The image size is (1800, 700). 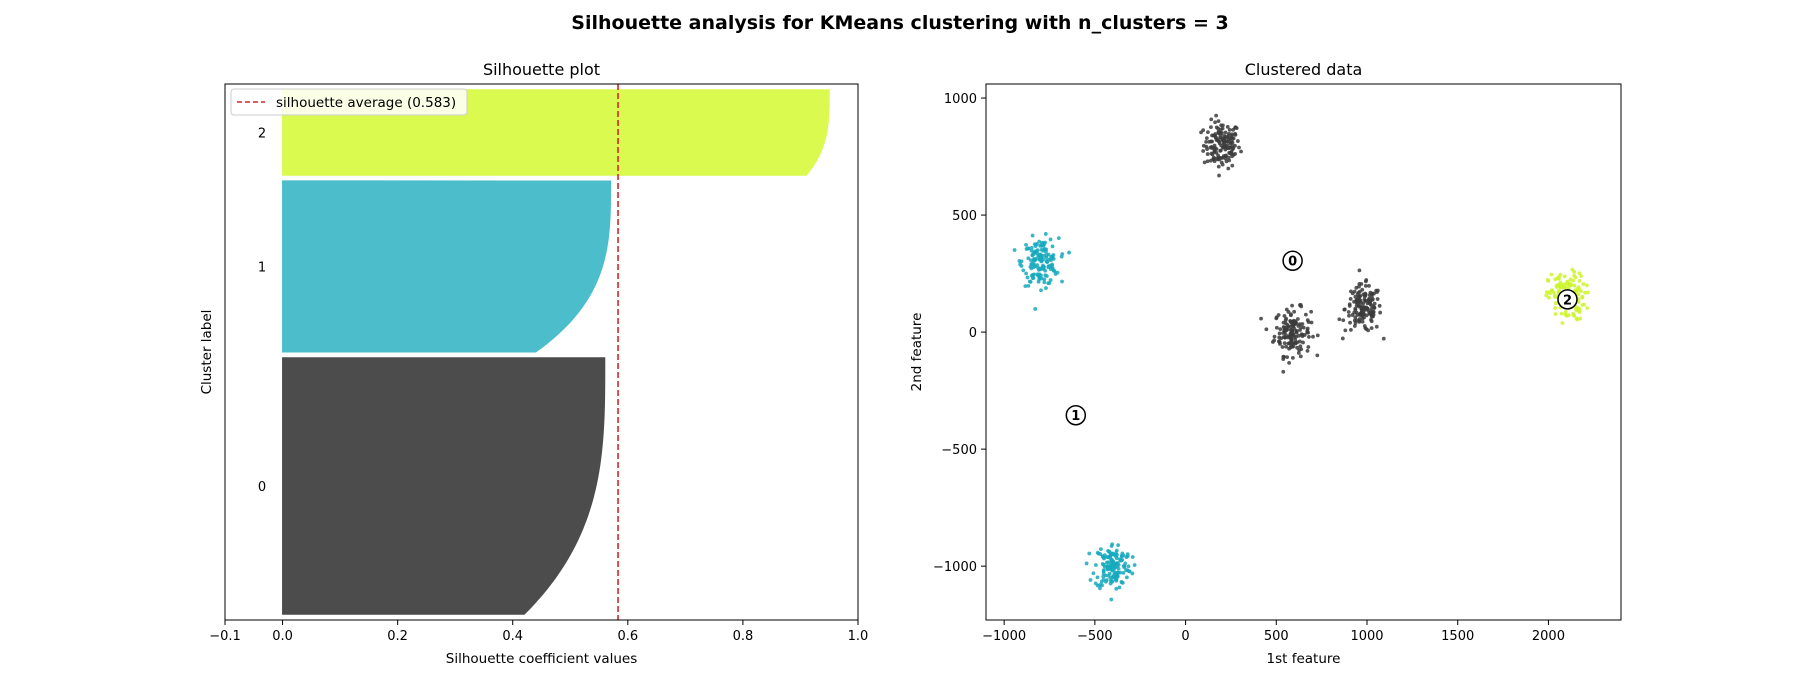 What do you see at coordinates (955, 567) in the screenshot?
I see `scatter-y-tick-label: −1000` at bounding box center [955, 567].